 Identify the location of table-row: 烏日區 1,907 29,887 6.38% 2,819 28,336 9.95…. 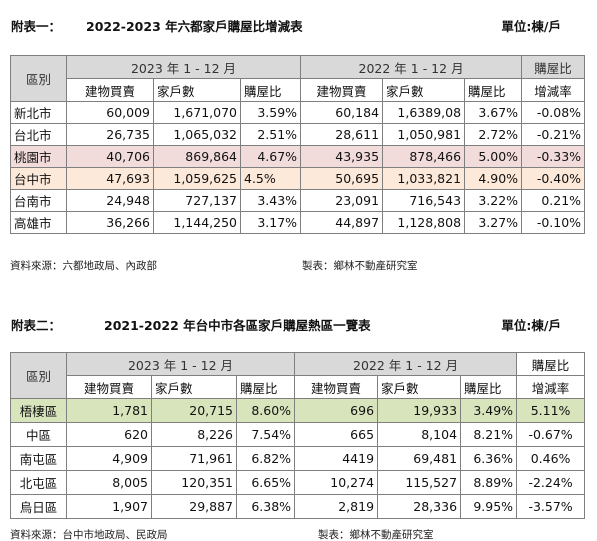
(298, 506).